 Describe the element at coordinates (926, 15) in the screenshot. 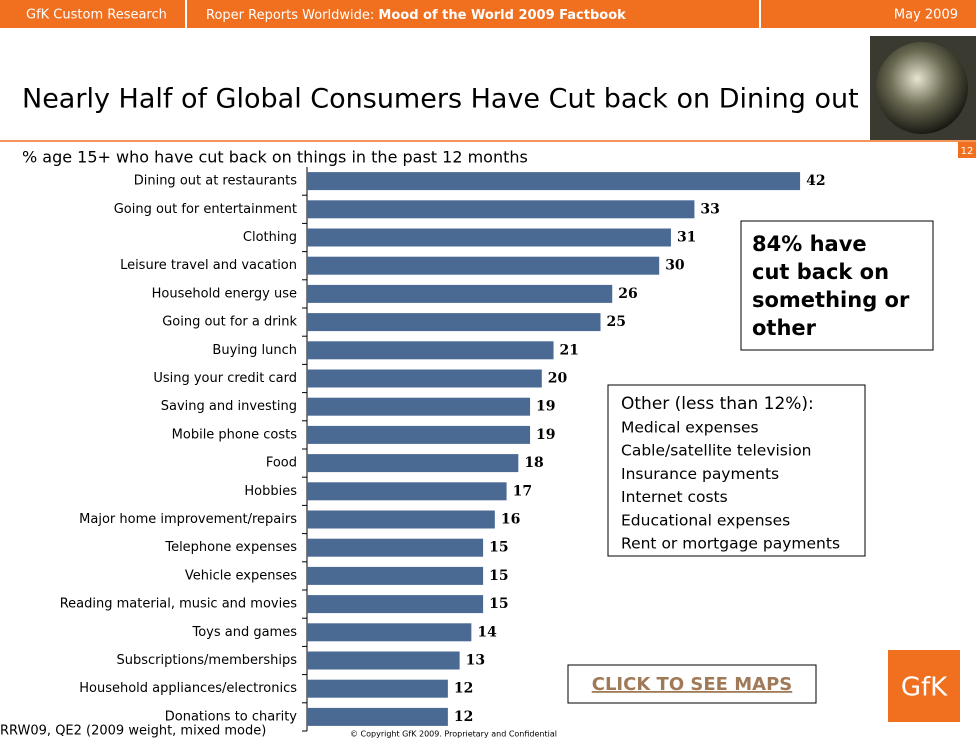

I see `header-right: May 2009` at that location.